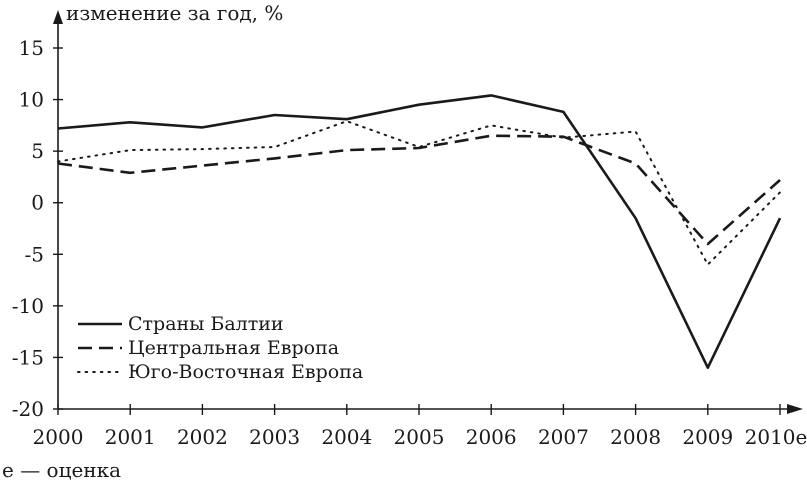  I want to click on y-axis-label: изменение за год, %, so click(174, 13).